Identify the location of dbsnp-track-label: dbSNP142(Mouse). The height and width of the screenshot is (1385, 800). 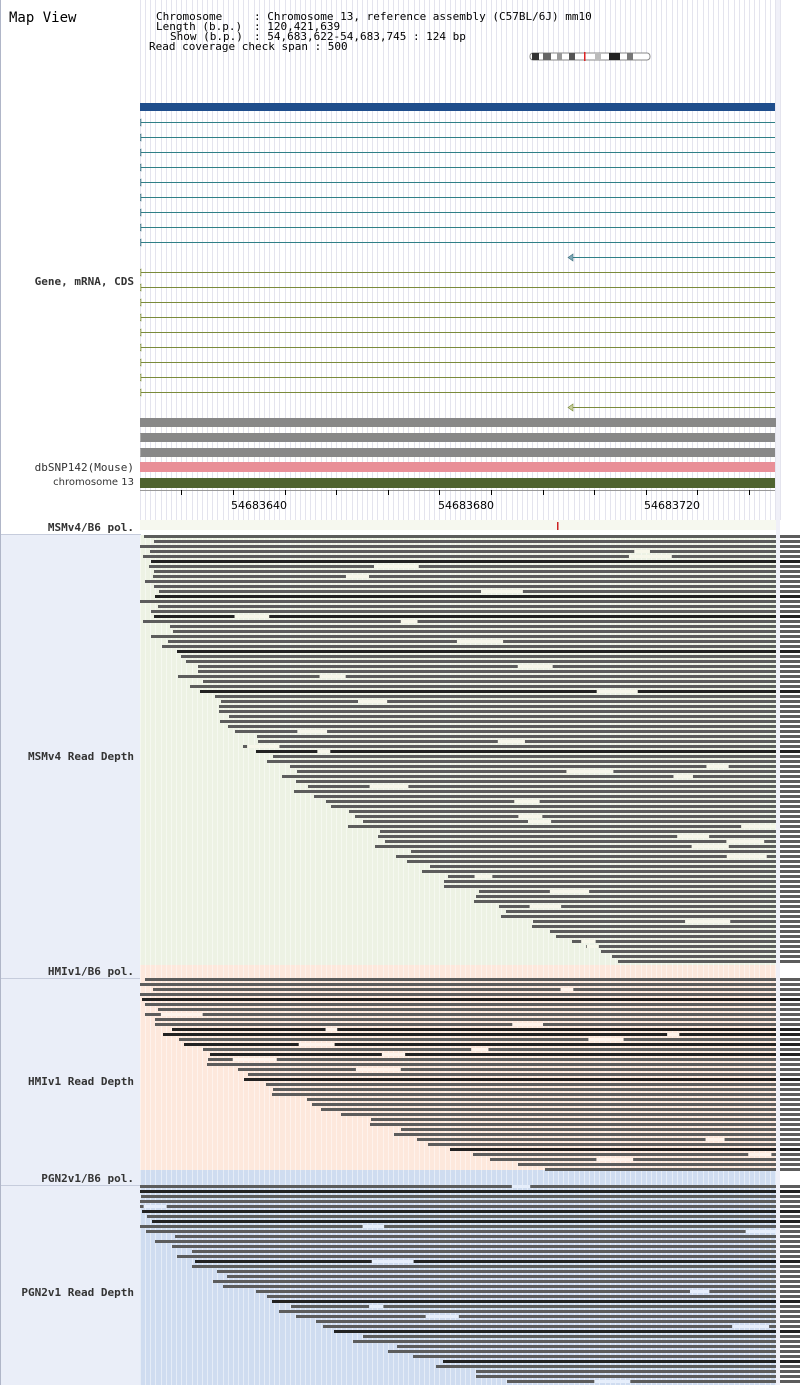
(84, 467).